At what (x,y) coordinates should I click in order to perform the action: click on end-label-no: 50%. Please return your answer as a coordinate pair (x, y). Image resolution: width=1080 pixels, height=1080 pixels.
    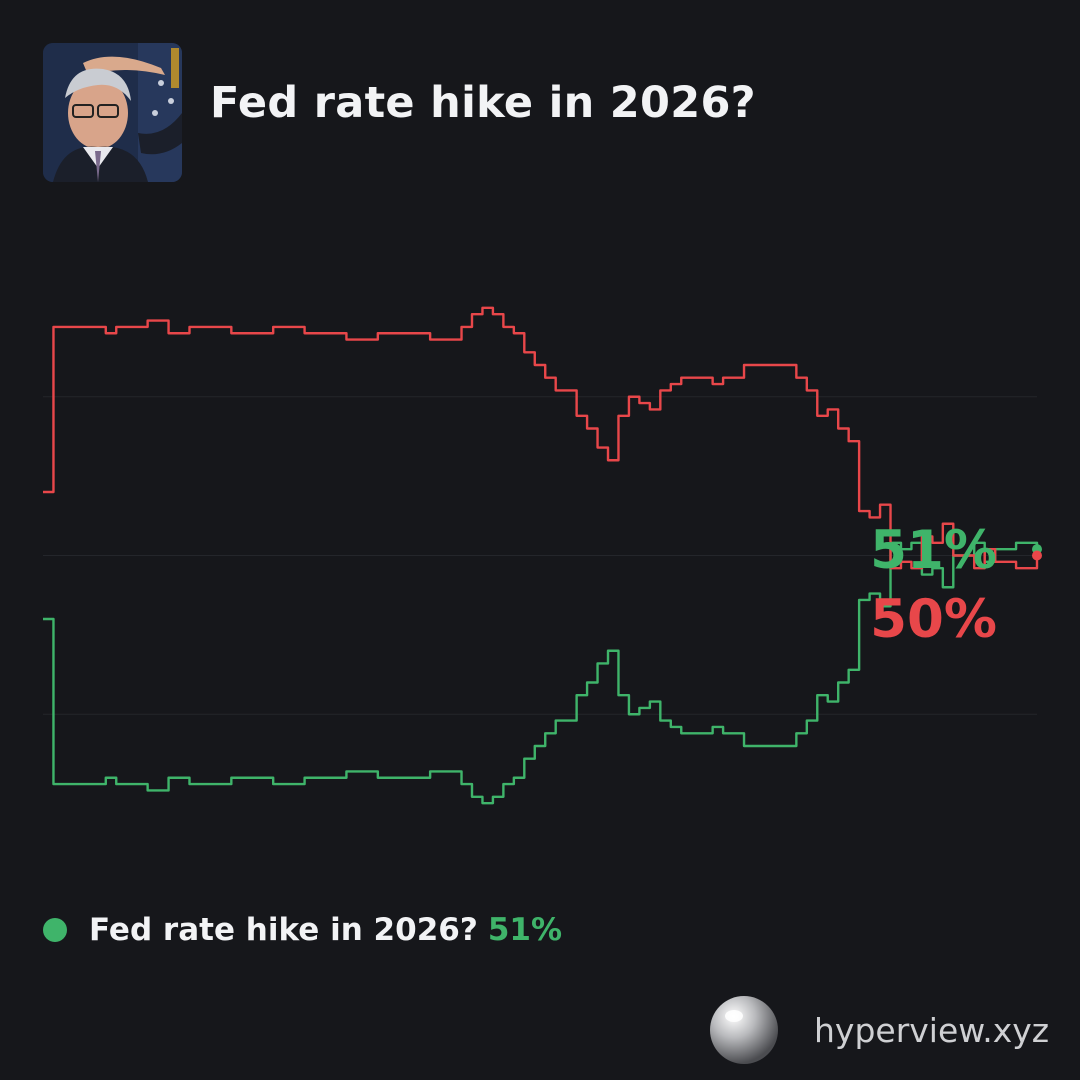
    Looking at the image, I should click on (933, 619).